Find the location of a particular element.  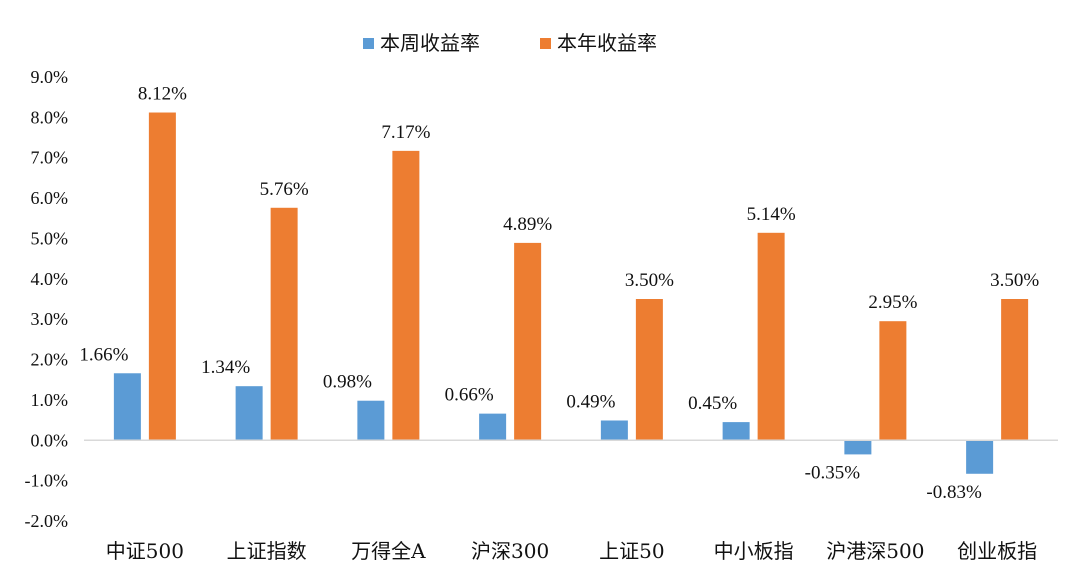

x-category-label: 万得全A is located at coordinates (388, 551).